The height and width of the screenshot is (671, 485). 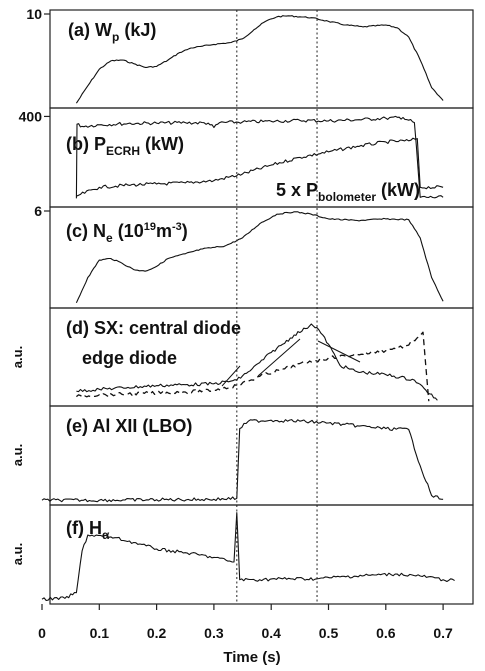 What do you see at coordinates (38, 211) in the screenshot?
I see `panel-c-ytick-label: 6` at bounding box center [38, 211].